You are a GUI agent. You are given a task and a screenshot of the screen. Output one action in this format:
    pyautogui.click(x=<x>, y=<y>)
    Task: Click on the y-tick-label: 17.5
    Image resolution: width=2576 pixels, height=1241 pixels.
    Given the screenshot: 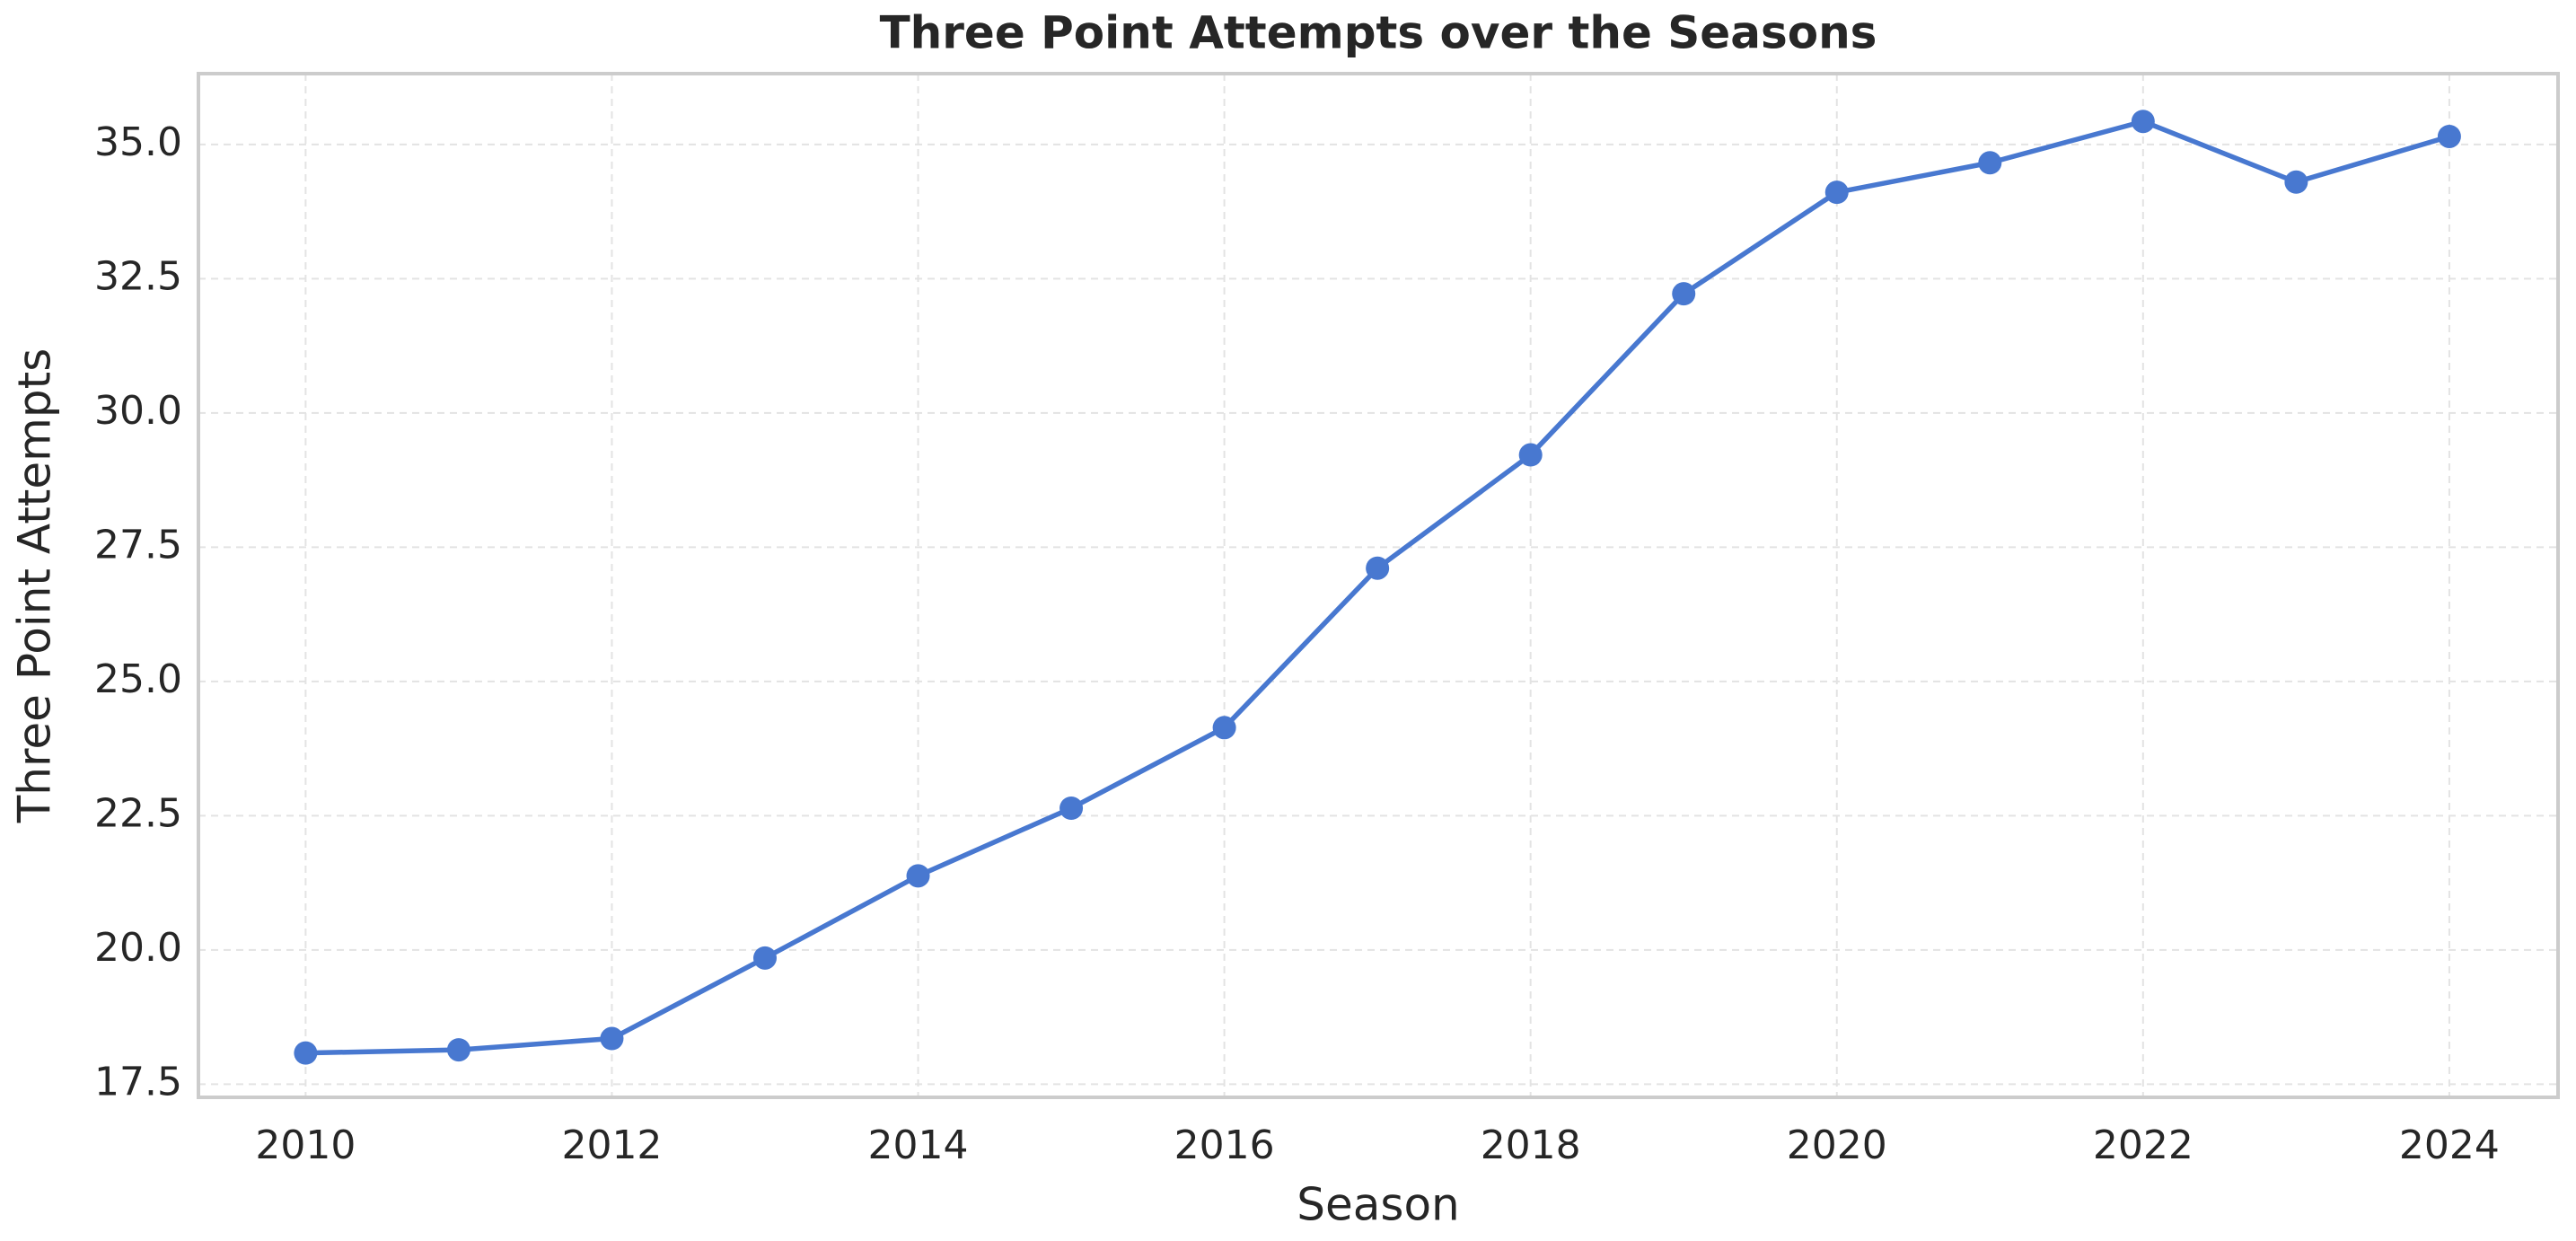 What is the action you would take?
    pyautogui.click(x=138, y=1082)
    